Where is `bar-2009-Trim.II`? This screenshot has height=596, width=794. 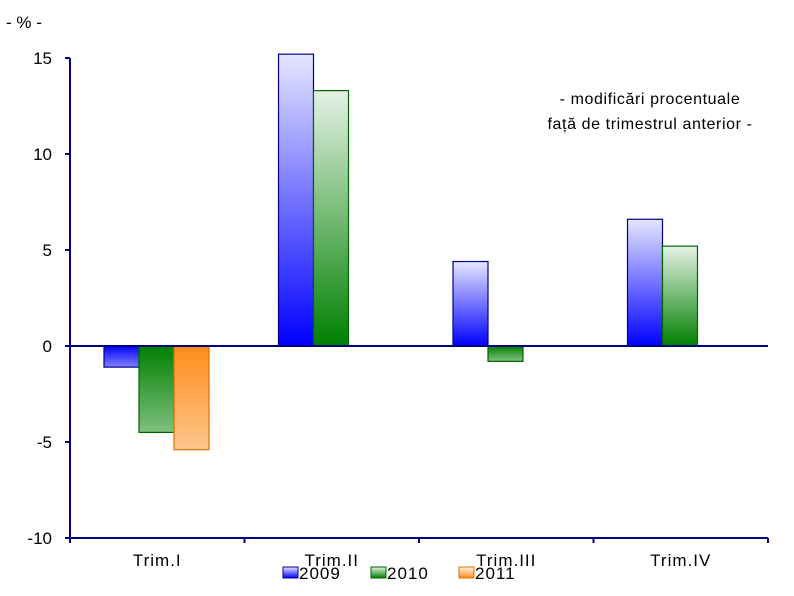 bar-2009-Trim.II is located at coordinates (296, 200).